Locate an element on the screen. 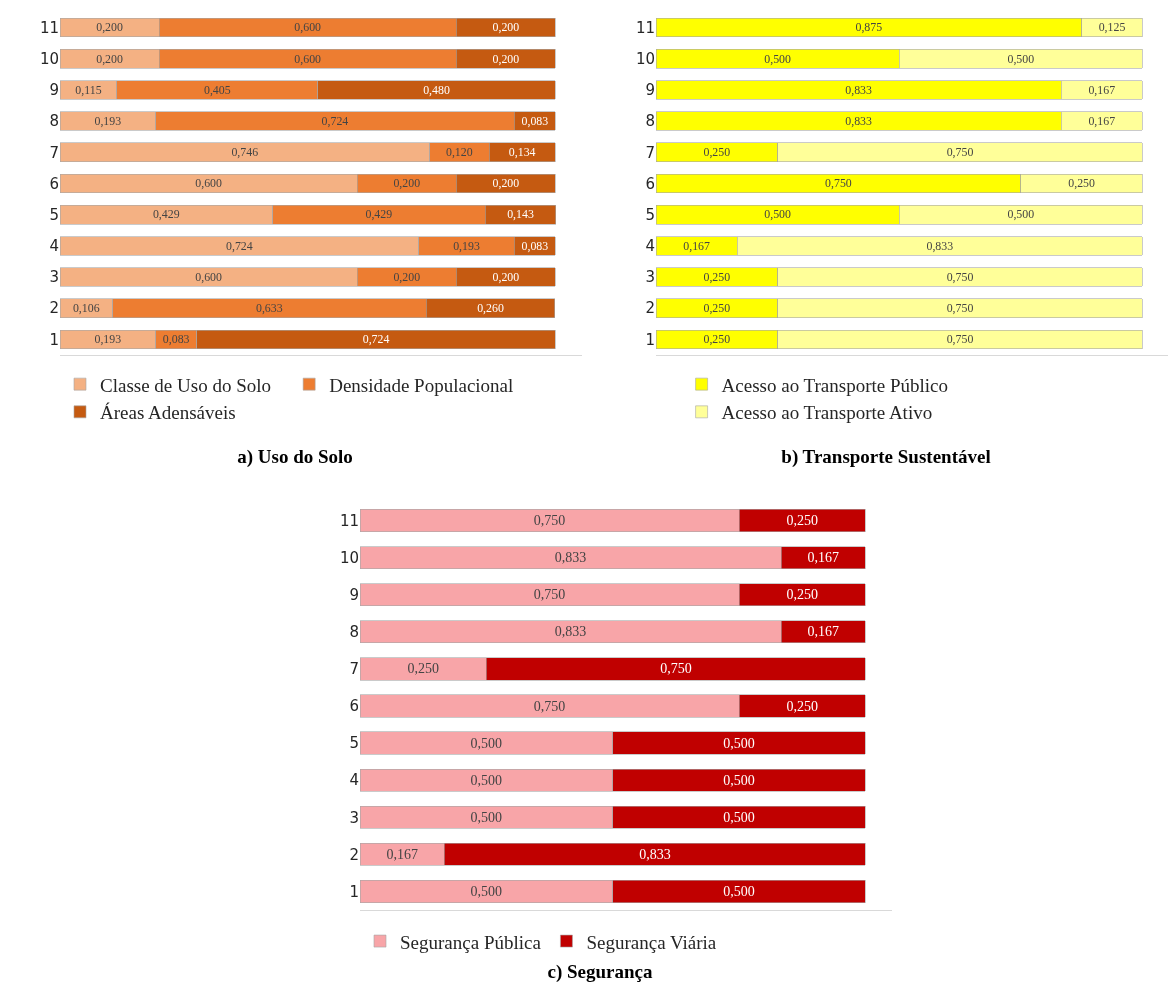  data-label: 0,746 is located at coordinates (245, 152).